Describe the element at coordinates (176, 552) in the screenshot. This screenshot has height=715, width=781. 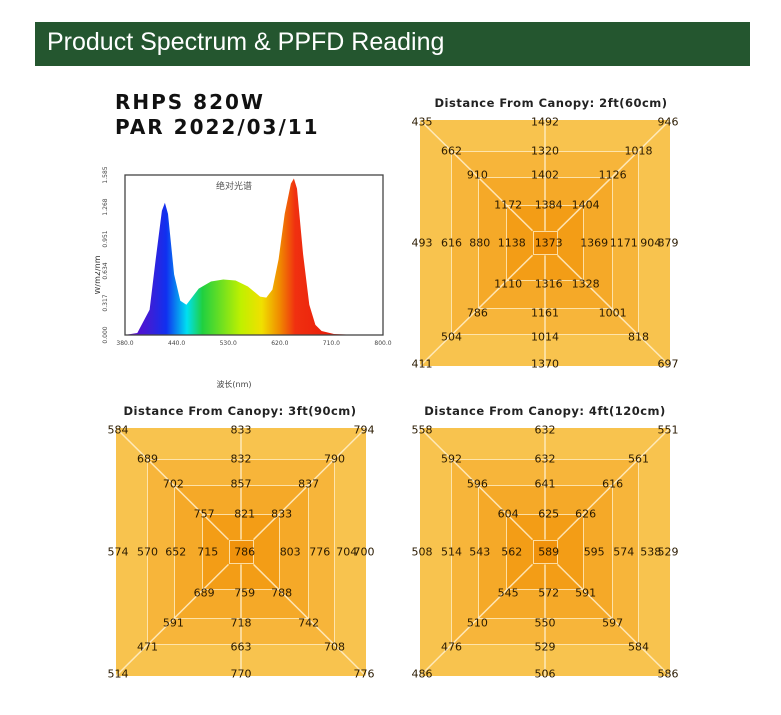
I see `ppfd-reading: 652` at that location.